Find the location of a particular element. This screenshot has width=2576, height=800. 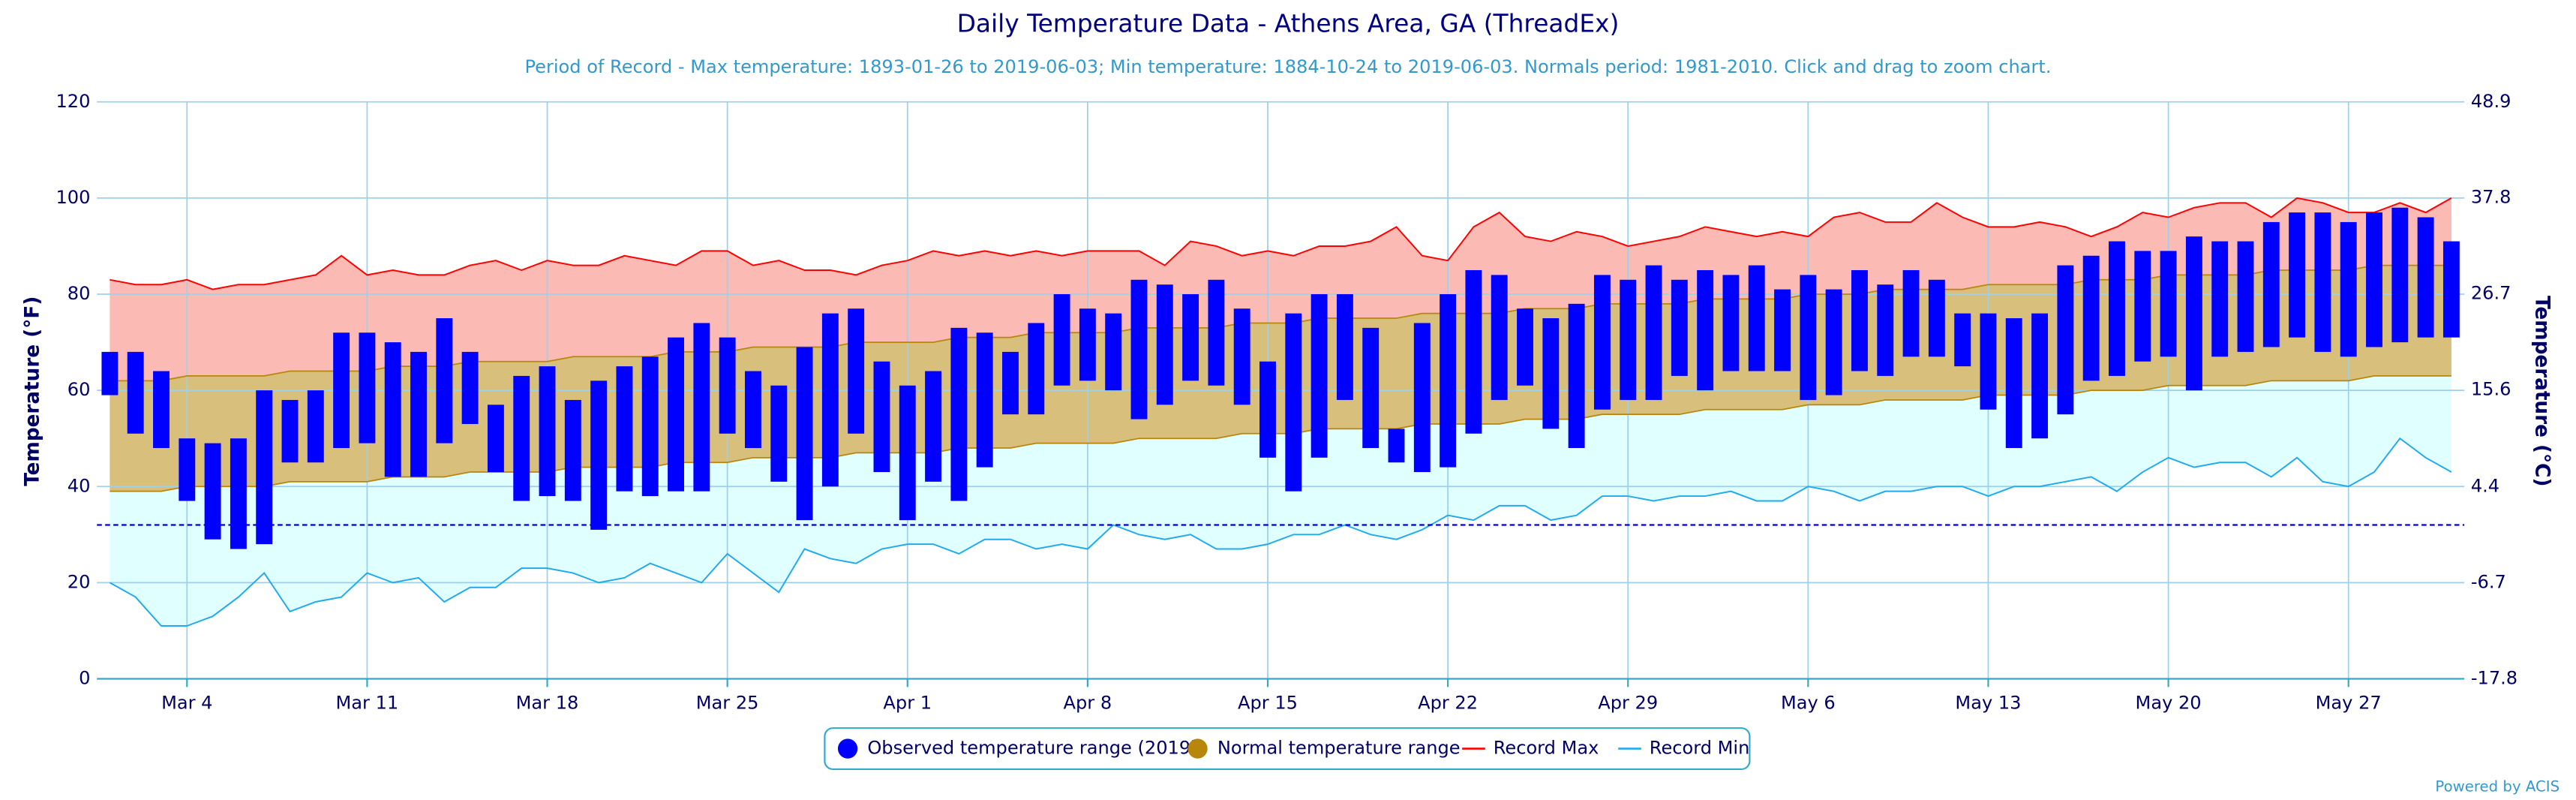

x-tick-label: Apr 15 is located at coordinates (1268, 702).